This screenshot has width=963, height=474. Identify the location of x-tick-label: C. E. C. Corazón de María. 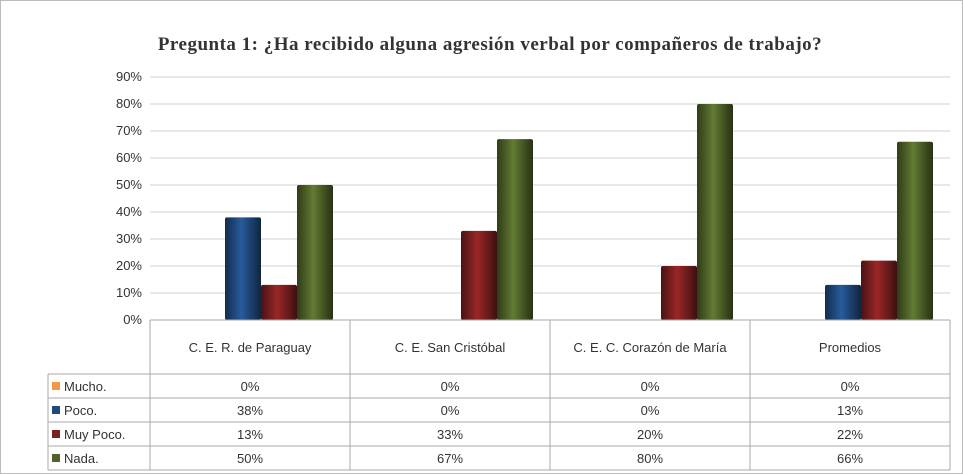
(650, 347).